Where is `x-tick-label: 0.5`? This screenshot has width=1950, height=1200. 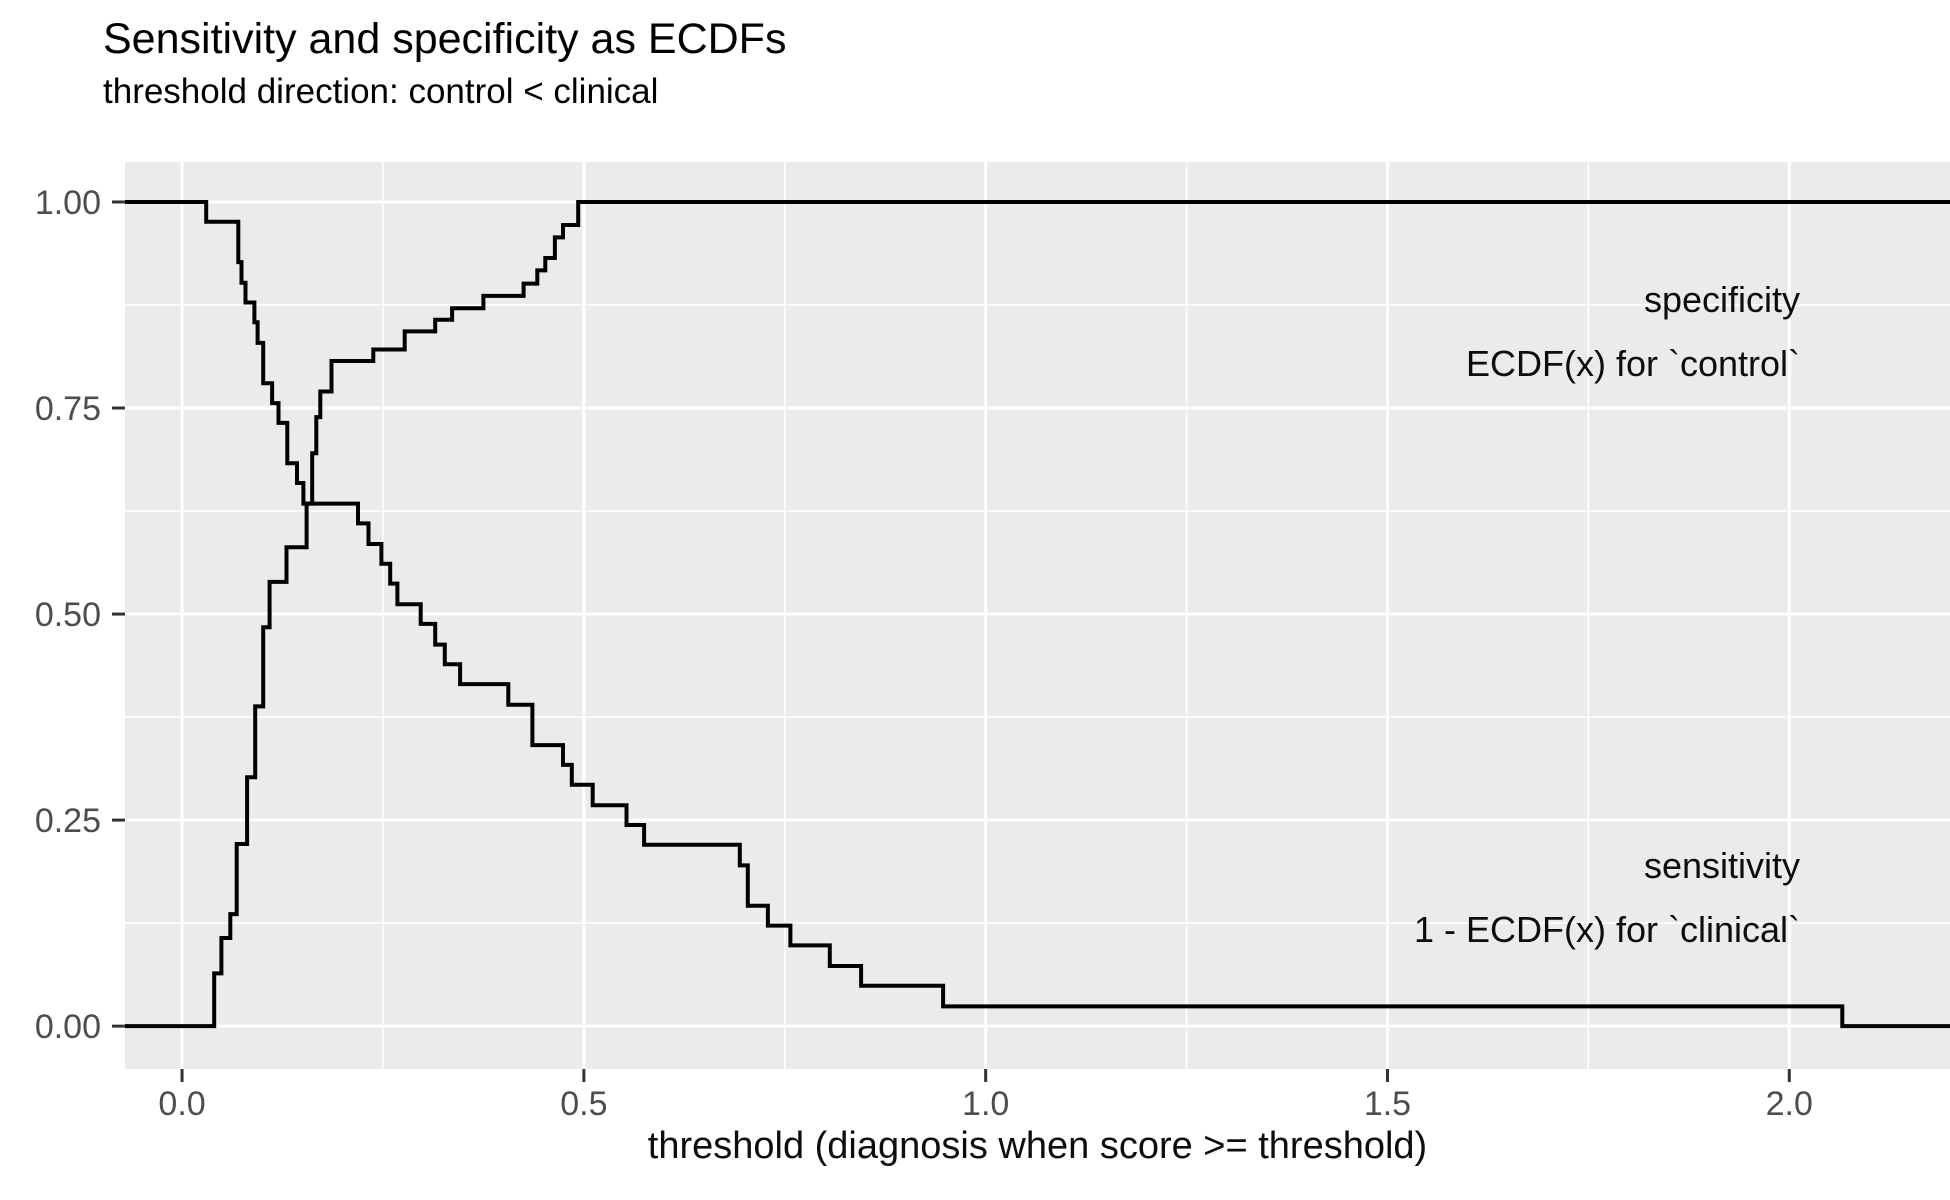
x-tick-label: 0.5 is located at coordinates (583, 1104).